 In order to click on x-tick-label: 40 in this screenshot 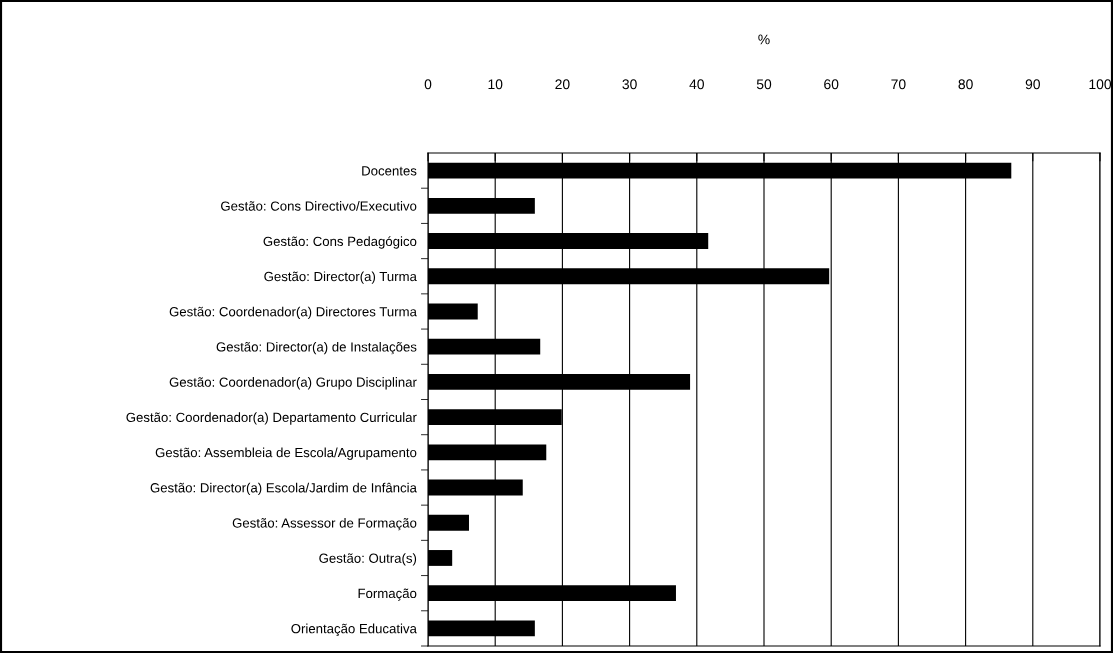, I will do `click(696, 84)`.